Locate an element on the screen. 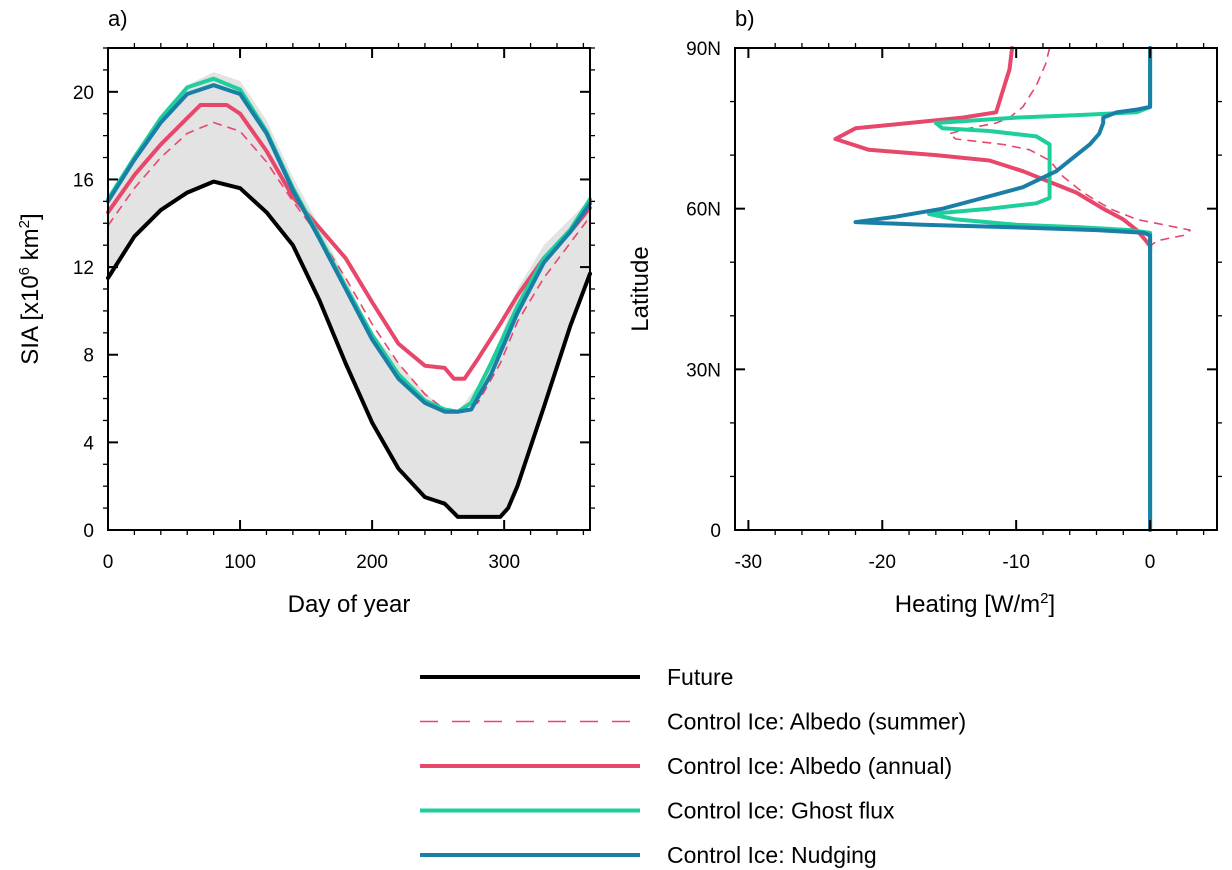 This screenshot has height=870, width=1232. y-tick-label: 4 is located at coordinates (88, 443).